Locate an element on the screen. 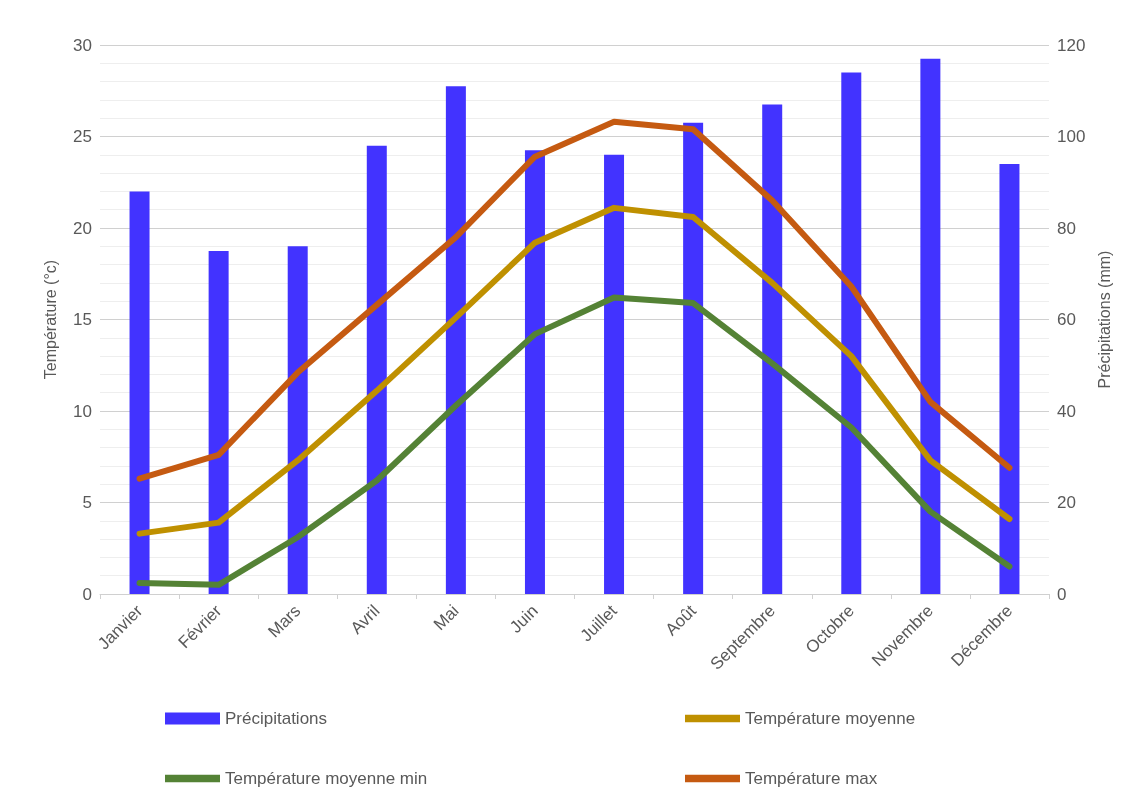 This screenshot has height=807, width=1141. y-tick-label: 0 is located at coordinates (87, 594).